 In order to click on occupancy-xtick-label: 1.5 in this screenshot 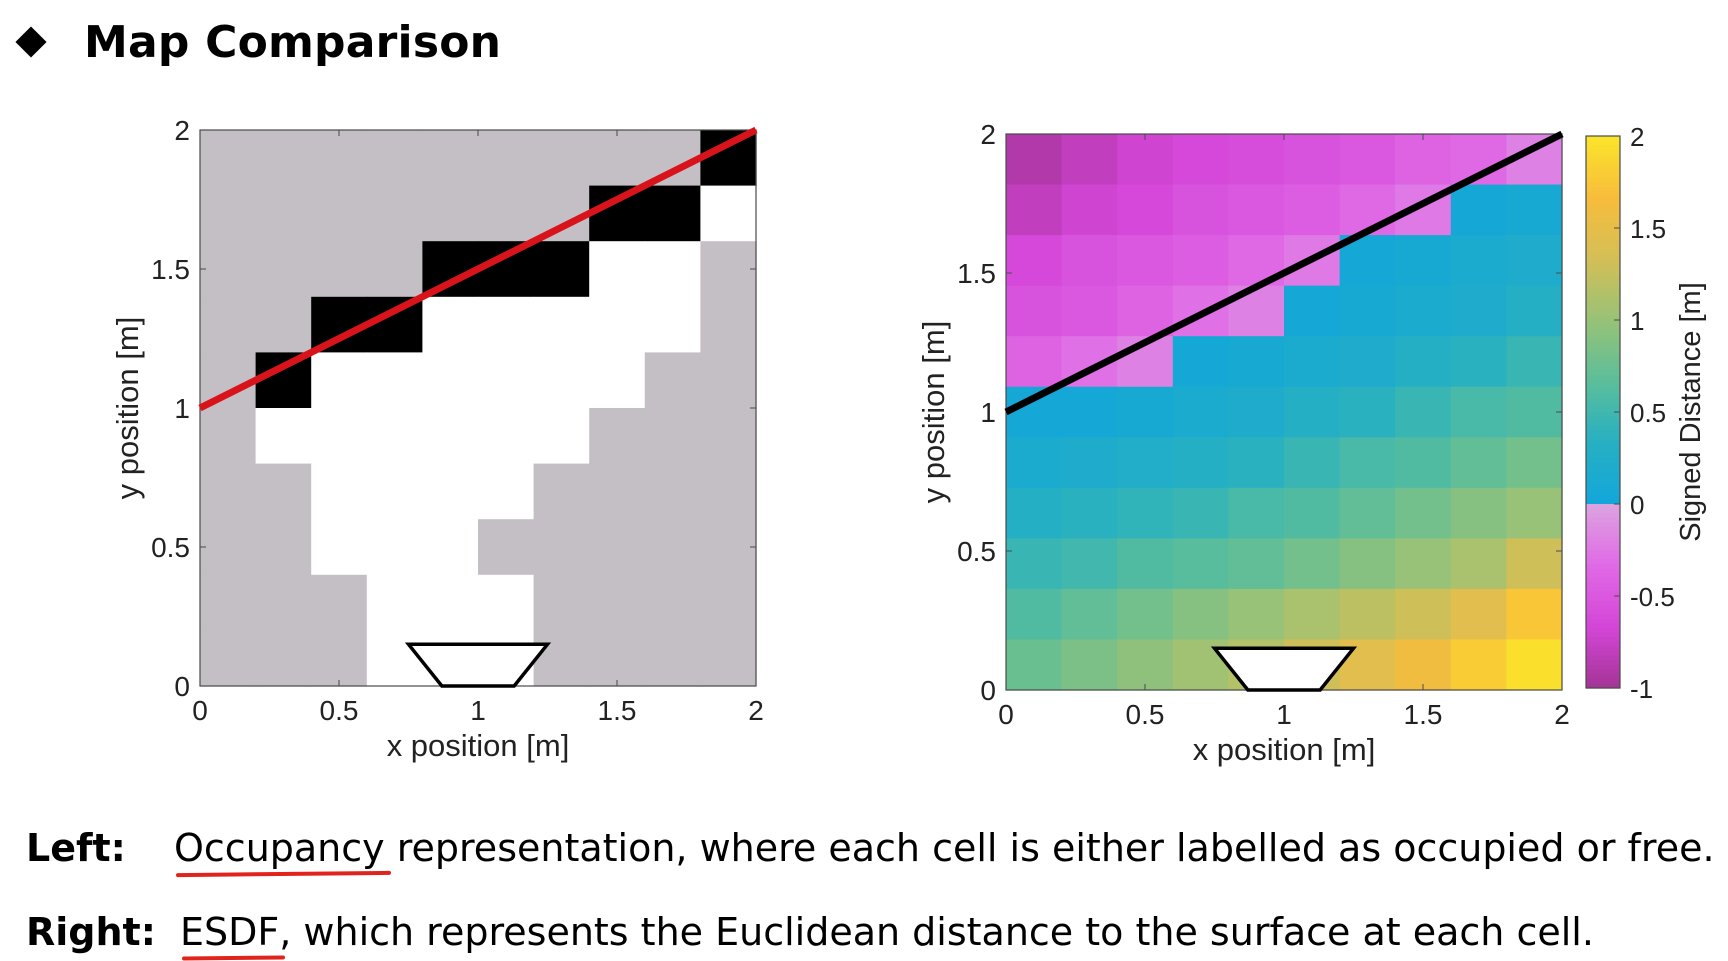, I will do `click(617, 710)`.